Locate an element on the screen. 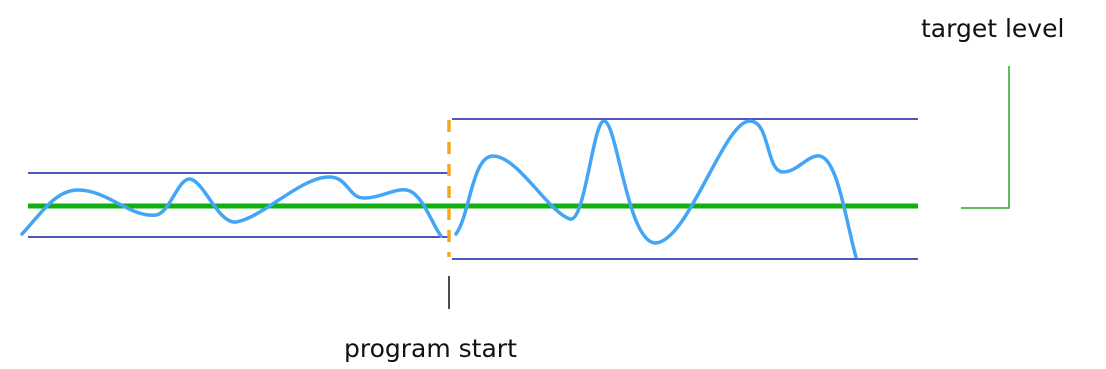 Image resolution: width=1106 pixels, height=369 pixels. target-level-callout is located at coordinates (985, 137).